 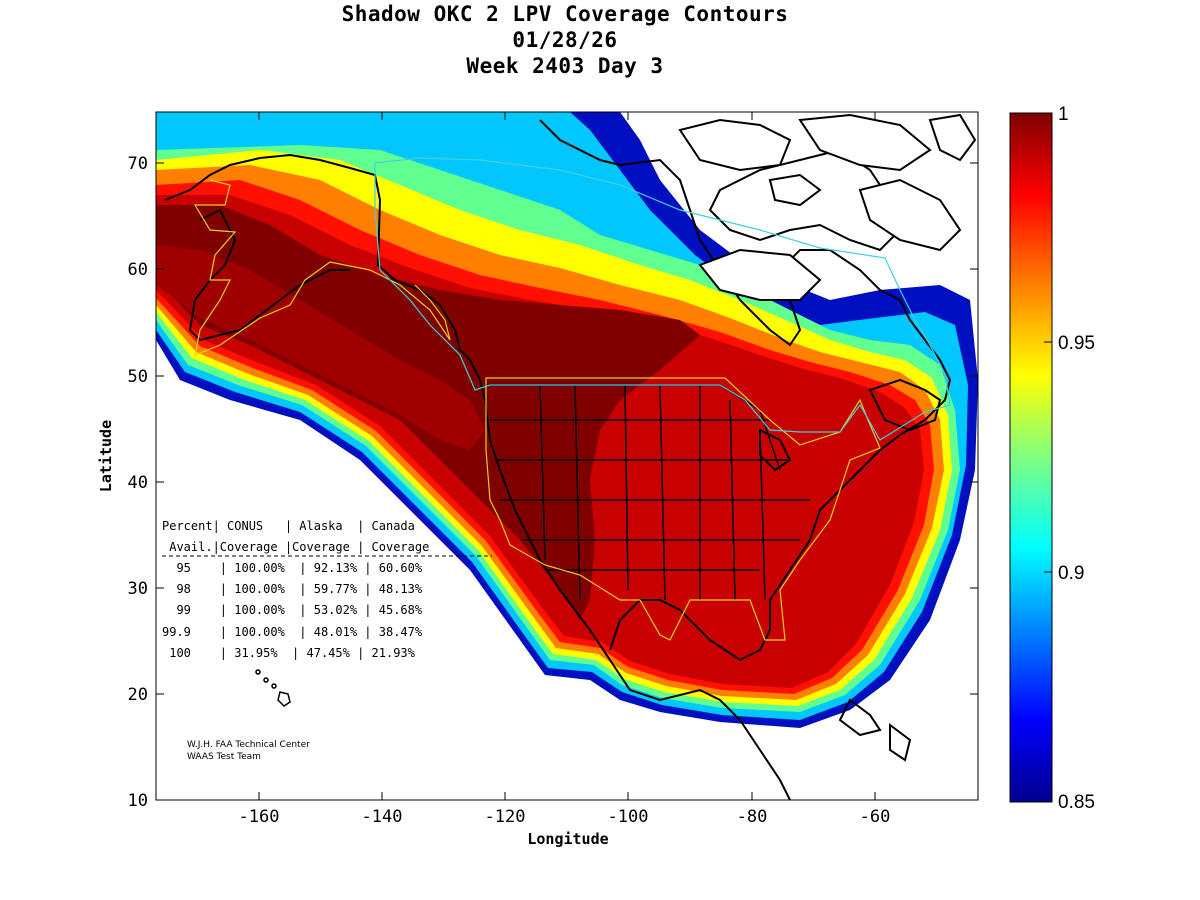 I want to click on arctic-islands, so click(x=827, y=207).